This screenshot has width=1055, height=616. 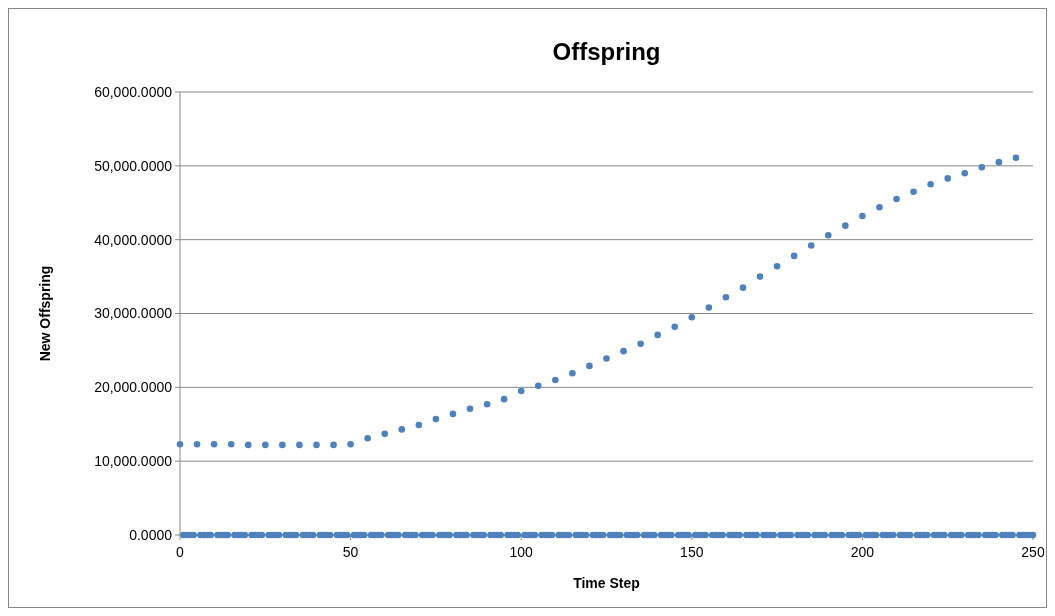 What do you see at coordinates (133, 387) in the screenshot?
I see `y-tick-label: 20,000.0000` at bounding box center [133, 387].